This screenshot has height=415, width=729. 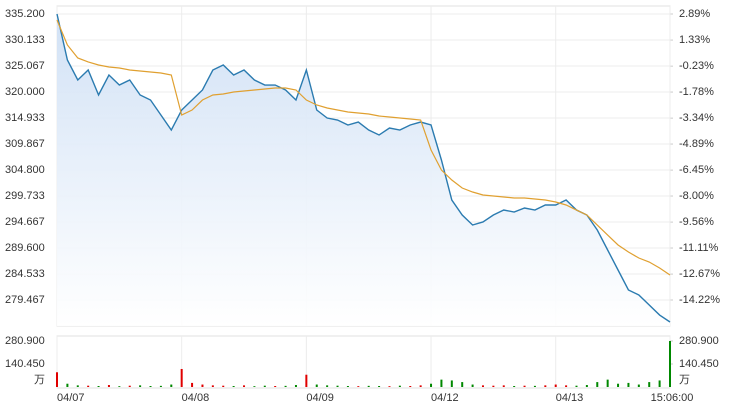 What do you see at coordinates (696, 170) in the screenshot?
I see `y2-tick-label: -6.45%` at bounding box center [696, 170].